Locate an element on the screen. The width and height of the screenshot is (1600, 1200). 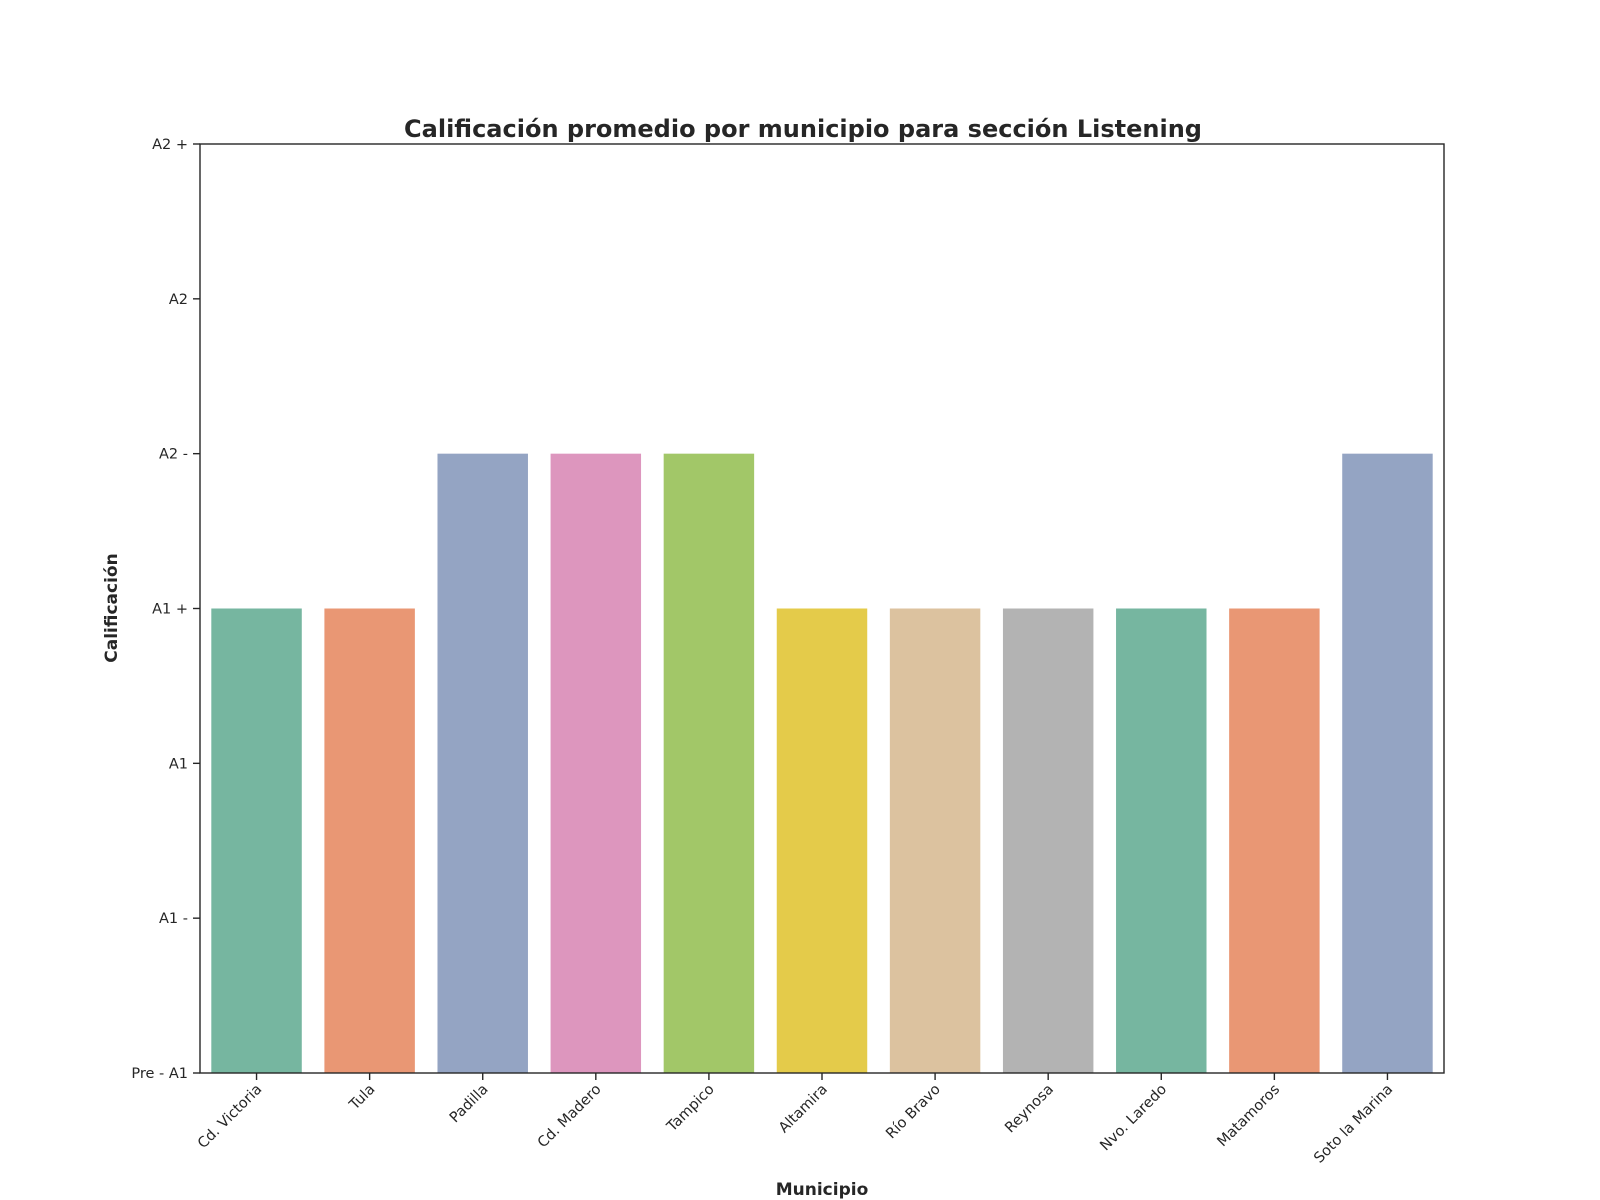
y-axis-label: Calificación is located at coordinates (112, 607).